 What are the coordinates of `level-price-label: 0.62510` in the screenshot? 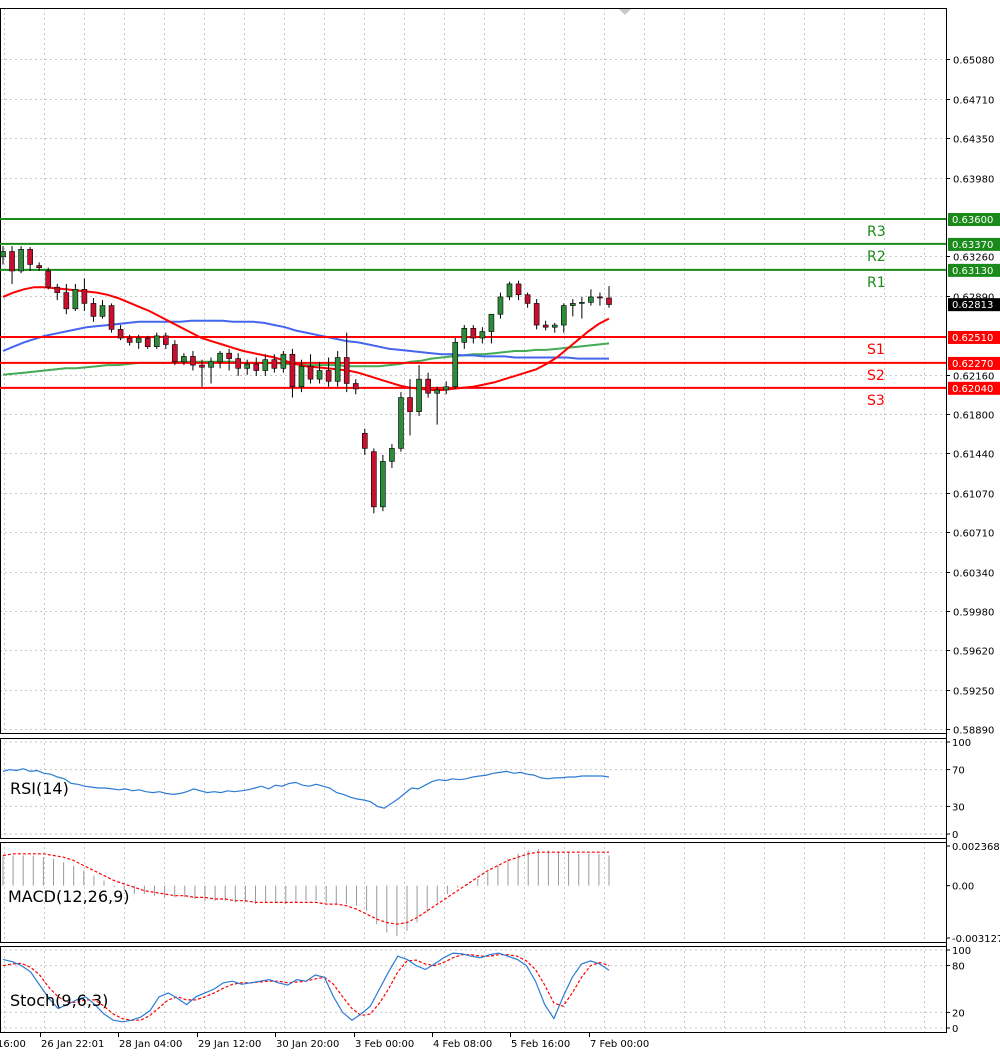 It's located at (972, 338).